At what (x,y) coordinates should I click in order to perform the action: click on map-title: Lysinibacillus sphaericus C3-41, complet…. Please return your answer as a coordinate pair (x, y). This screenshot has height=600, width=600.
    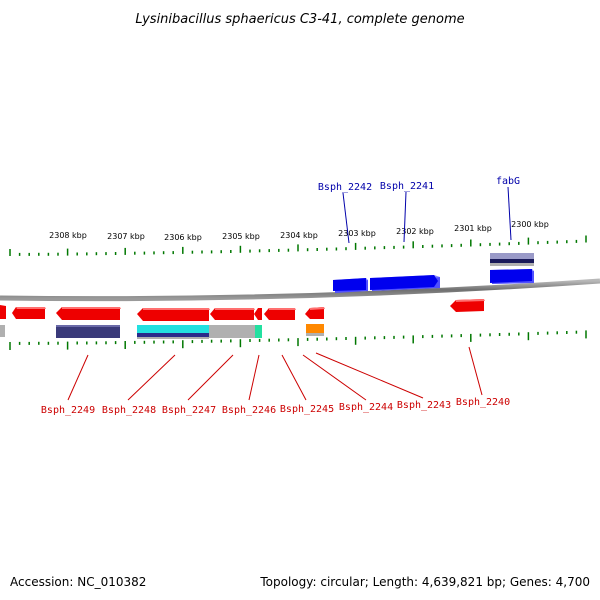
    Looking at the image, I should click on (299, 19).